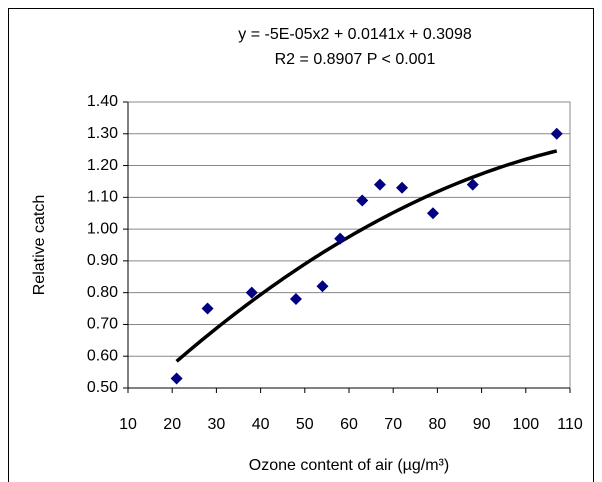 The image size is (602, 482). I want to click on x-tick-label: 30, so click(217, 424).